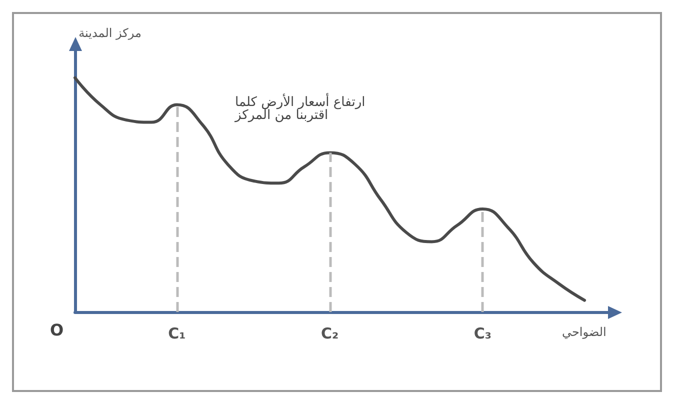 Image resolution: width=684 pixels, height=405 pixels. What do you see at coordinates (177, 333) in the screenshot?
I see `x-tick-label: C₁` at bounding box center [177, 333].